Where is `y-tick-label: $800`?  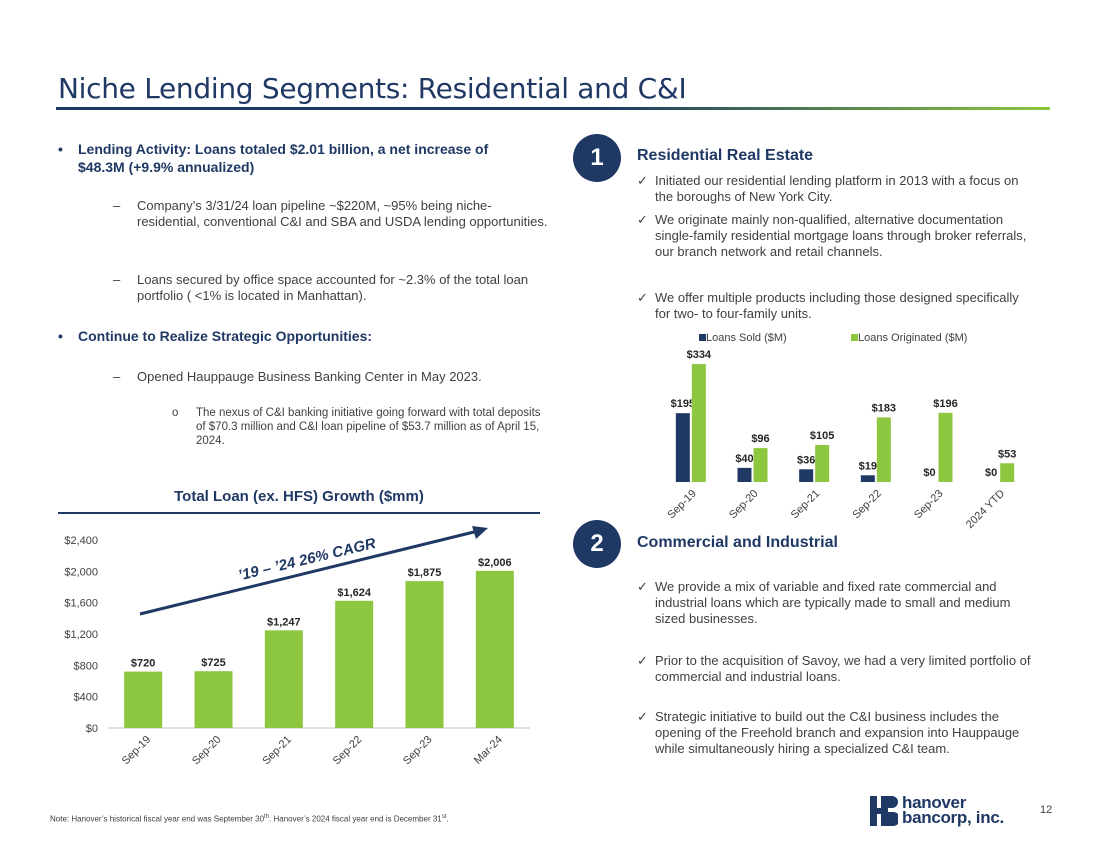
y-tick-label: $800 is located at coordinates (86, 666).